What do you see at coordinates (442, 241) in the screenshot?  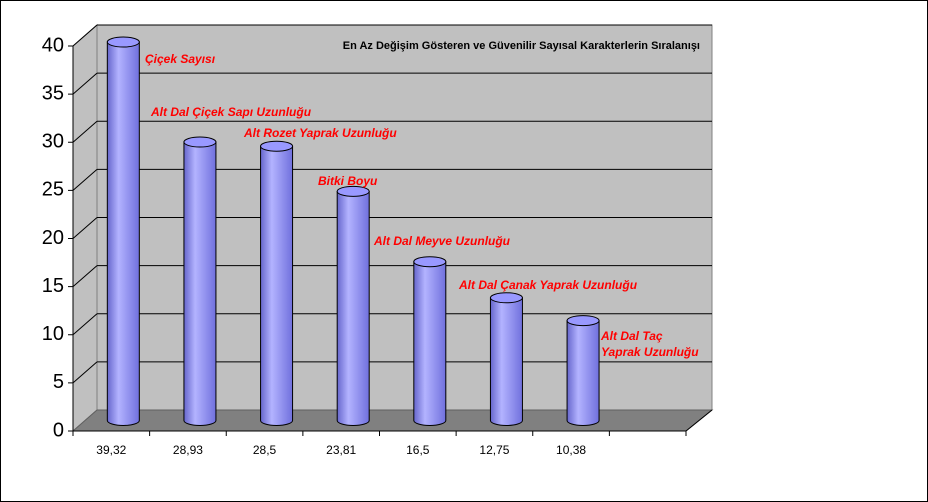 I see `bar-annotation: Alt Dal Meyve Uzunluğu` at bounding box center [442, 241].